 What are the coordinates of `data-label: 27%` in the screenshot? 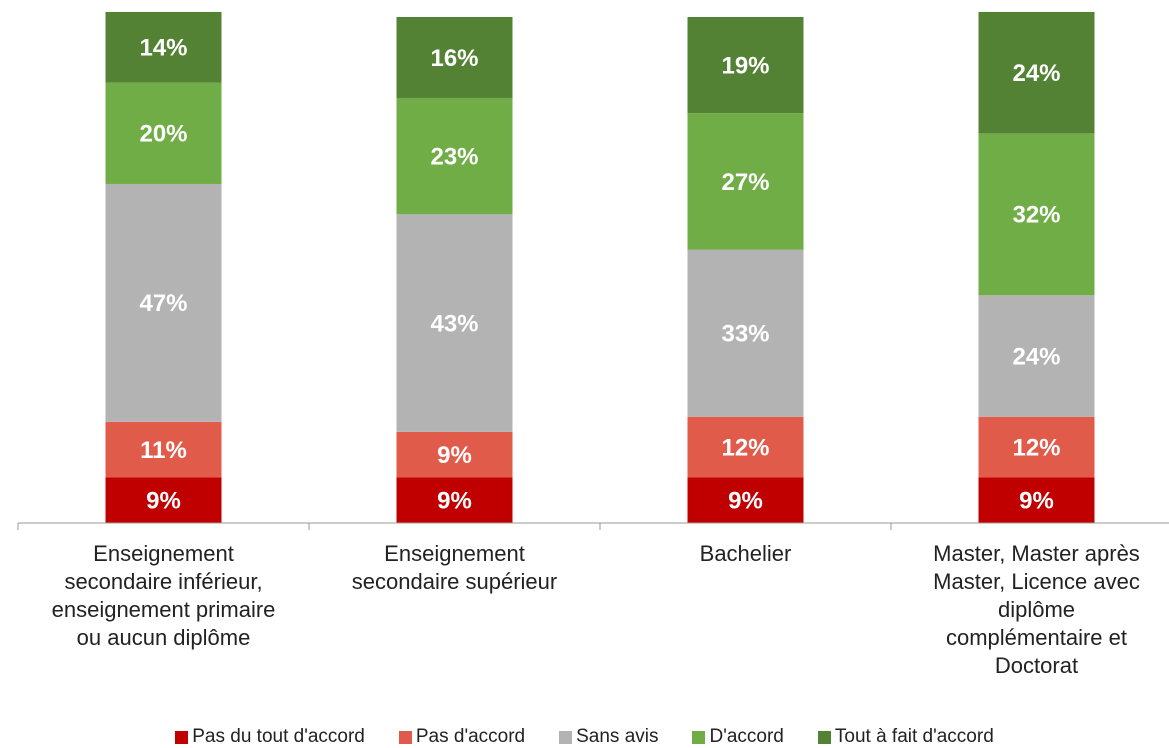 It's located at (745, 182).